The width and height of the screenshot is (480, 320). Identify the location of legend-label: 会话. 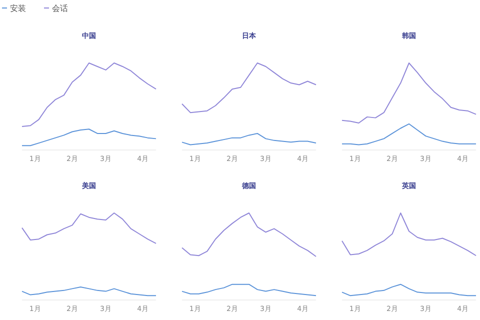
(60, 8).